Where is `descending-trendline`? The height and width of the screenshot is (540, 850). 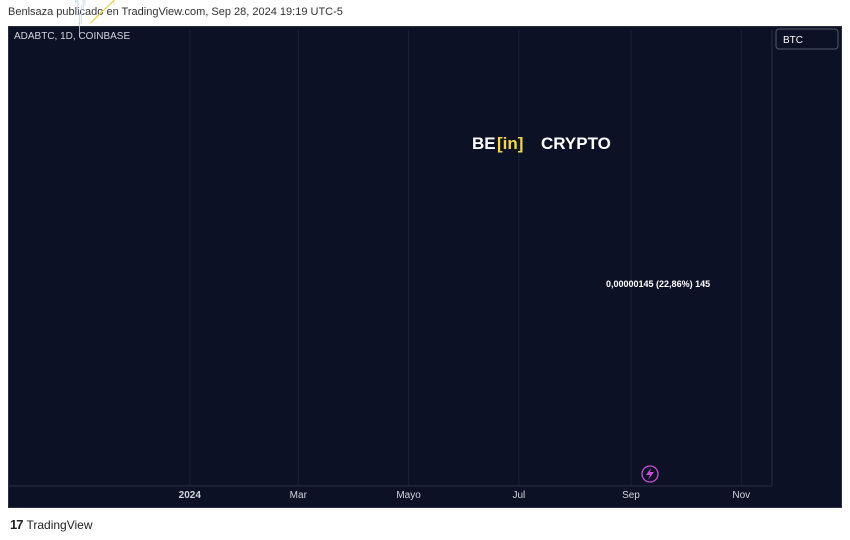
descending-trendline is located at coordinates (102, 12).